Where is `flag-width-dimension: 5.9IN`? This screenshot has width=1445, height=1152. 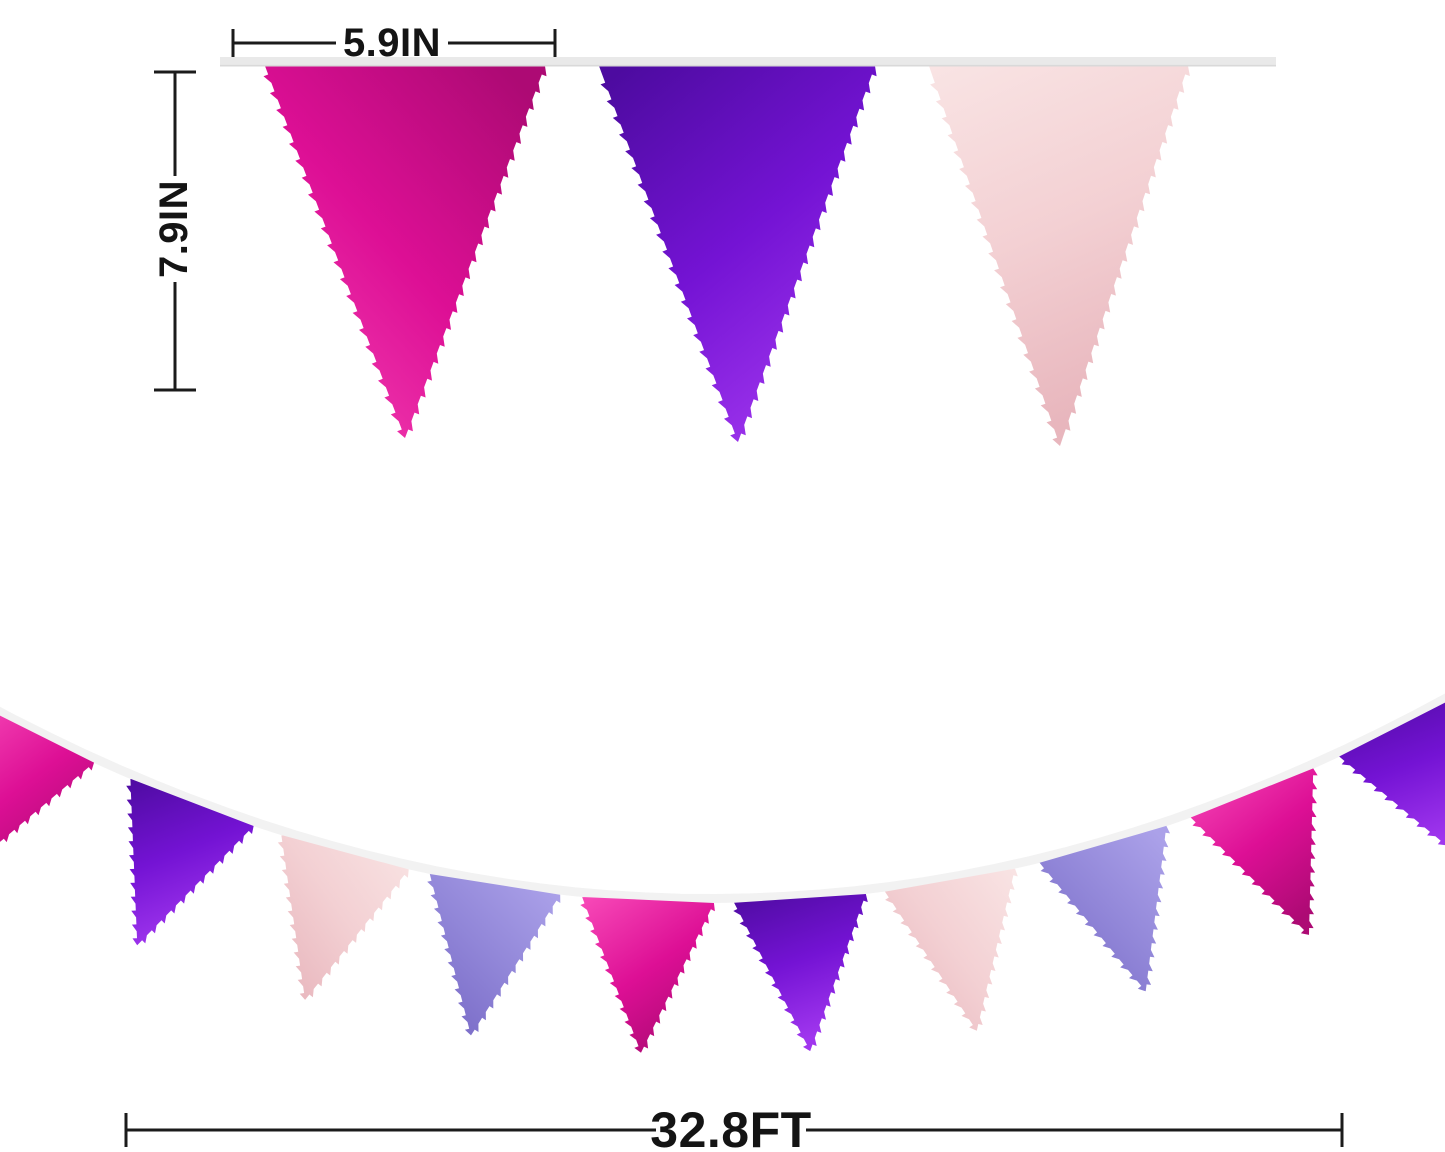 flag-width-dimension: 5.9IN is located at coordinates (394, 43).